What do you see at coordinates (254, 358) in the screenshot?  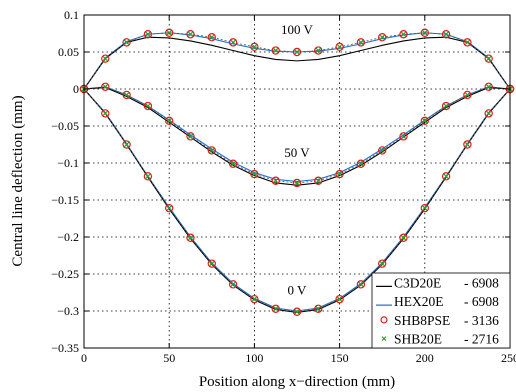 I see `x-tick-label: 100` at bounding box center [254, 358].